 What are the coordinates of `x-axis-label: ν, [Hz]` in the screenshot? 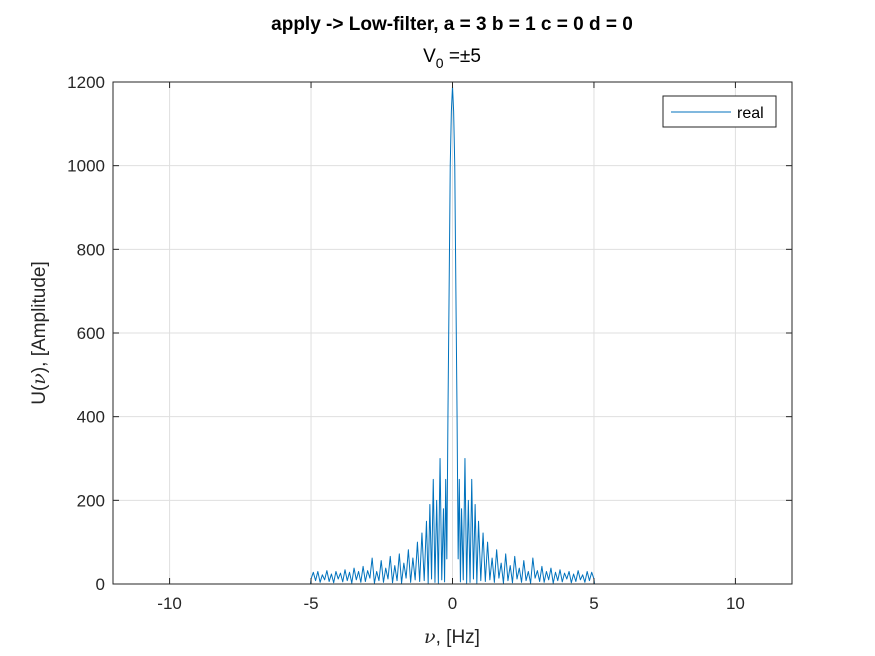 It's located at (452, 637).